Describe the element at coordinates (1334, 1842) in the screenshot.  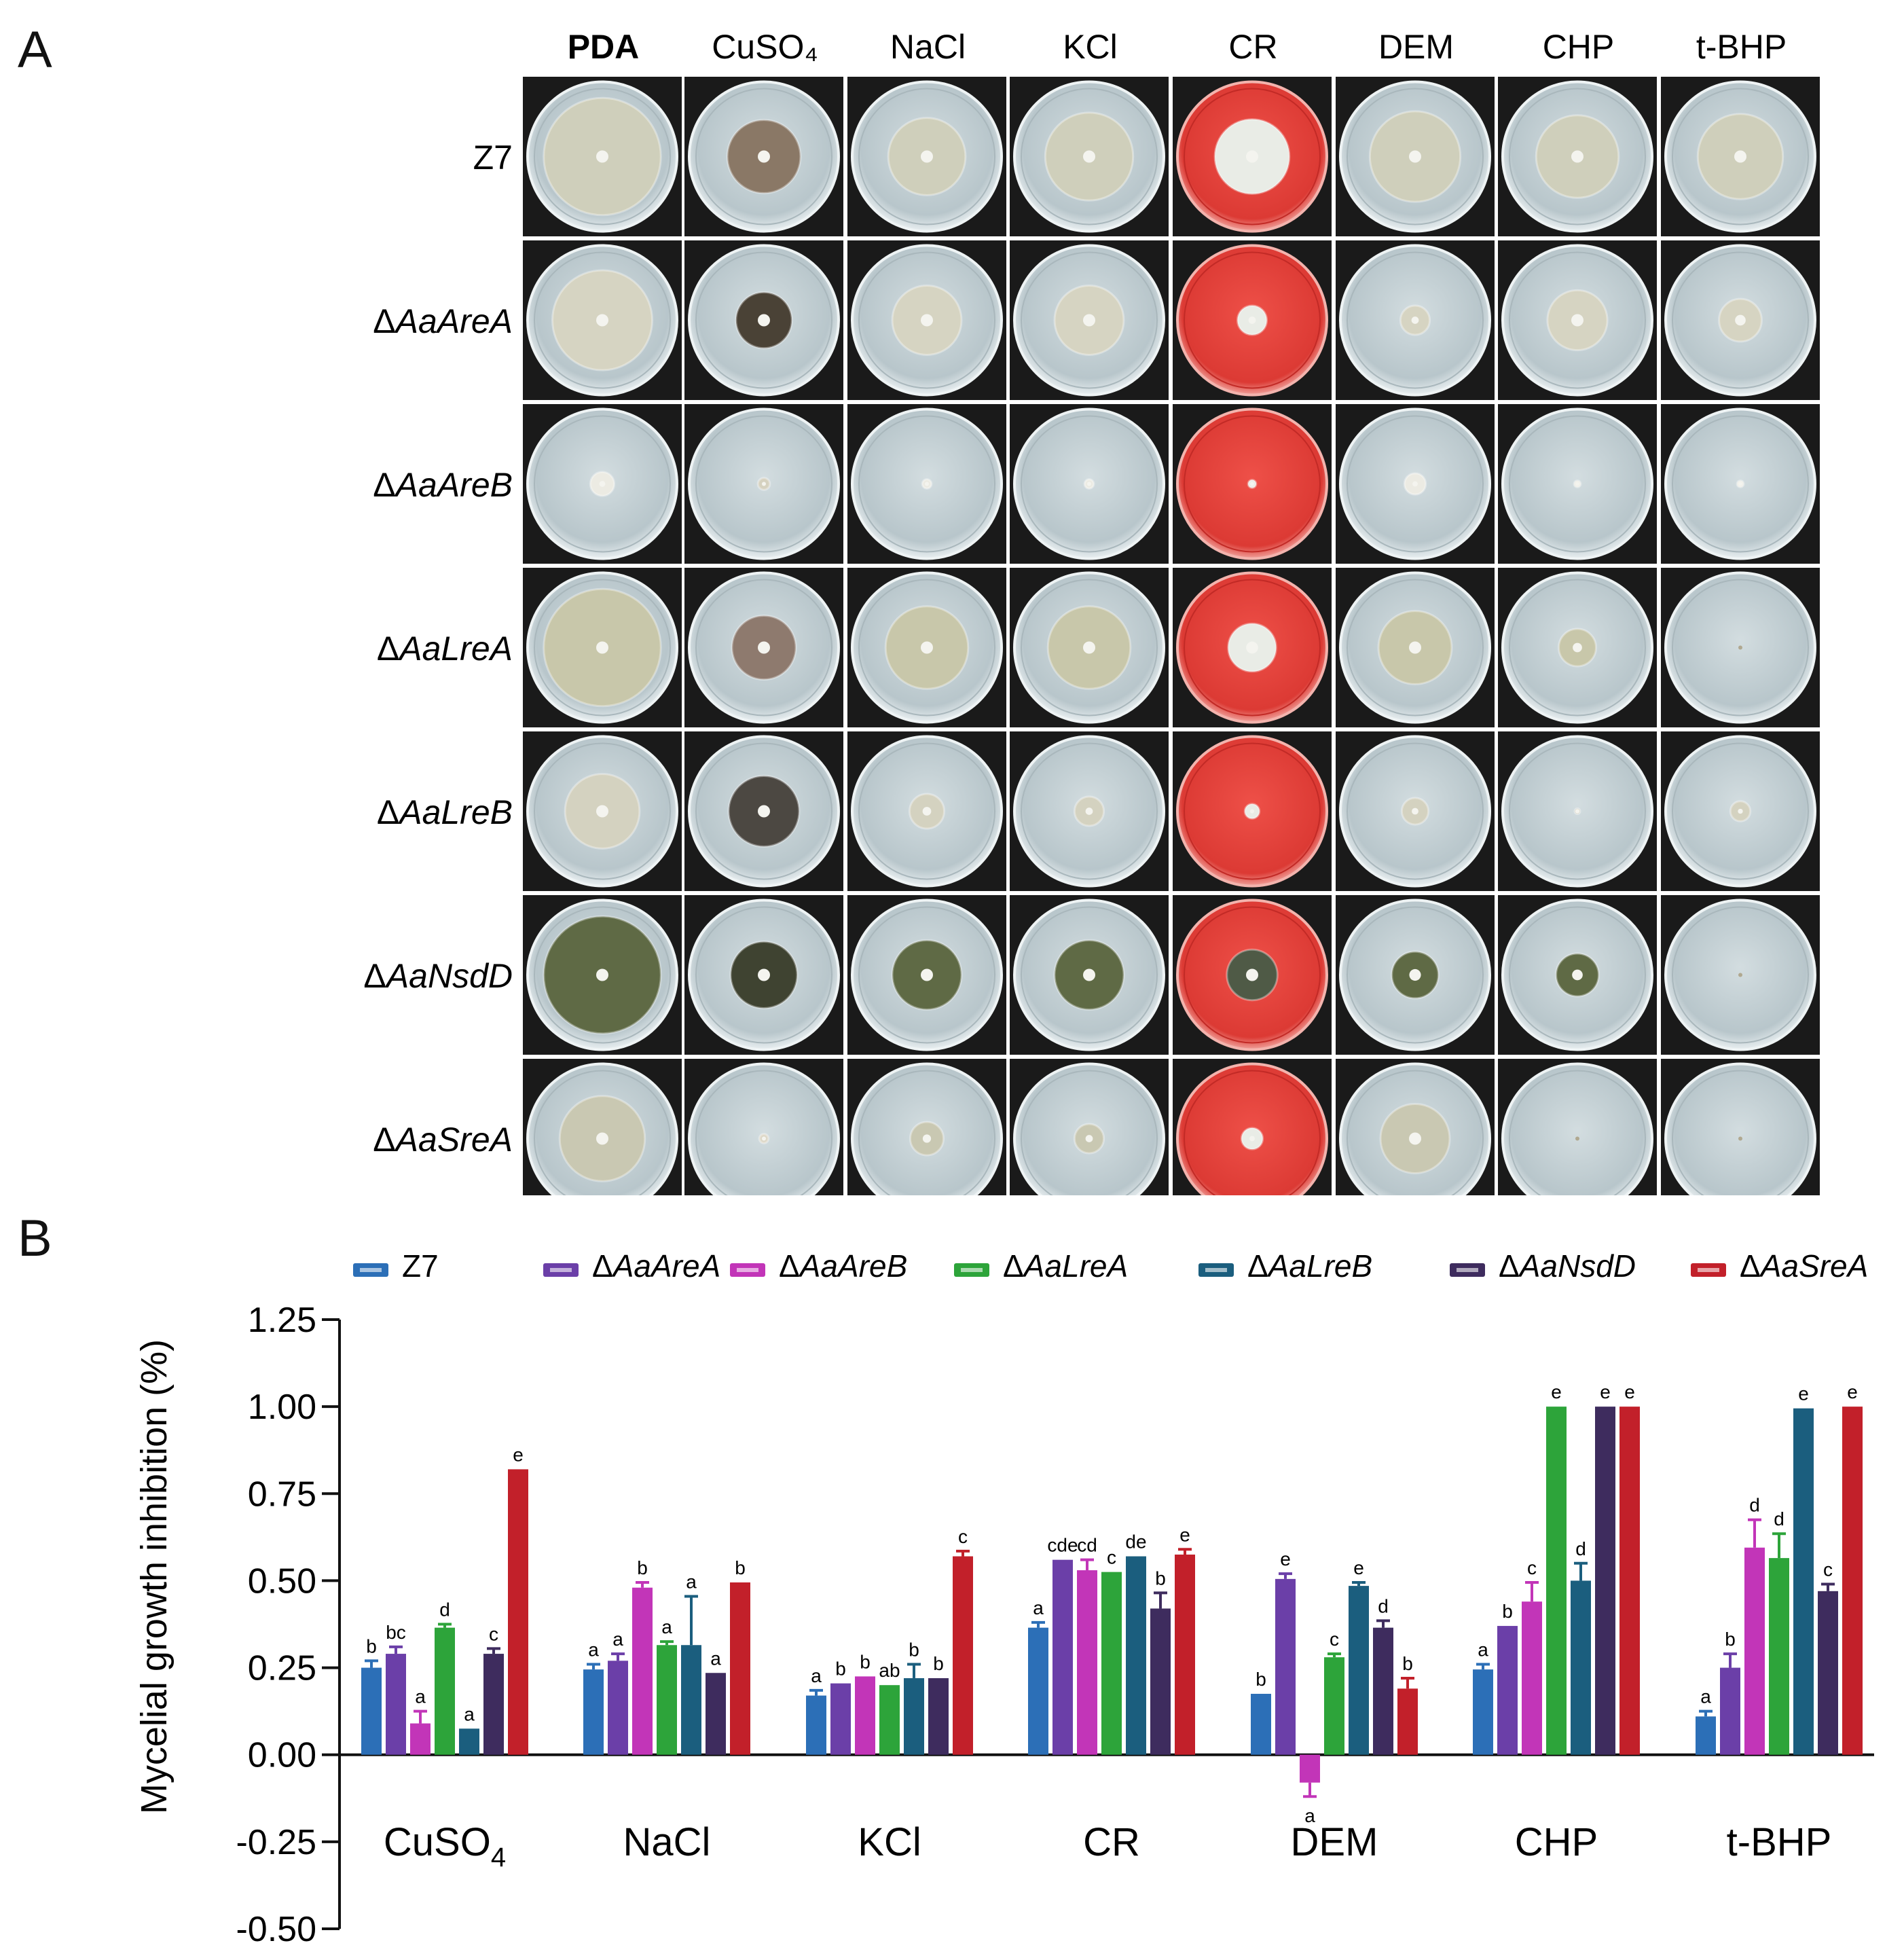
I see `x-category-label-base: DEM` at that location.